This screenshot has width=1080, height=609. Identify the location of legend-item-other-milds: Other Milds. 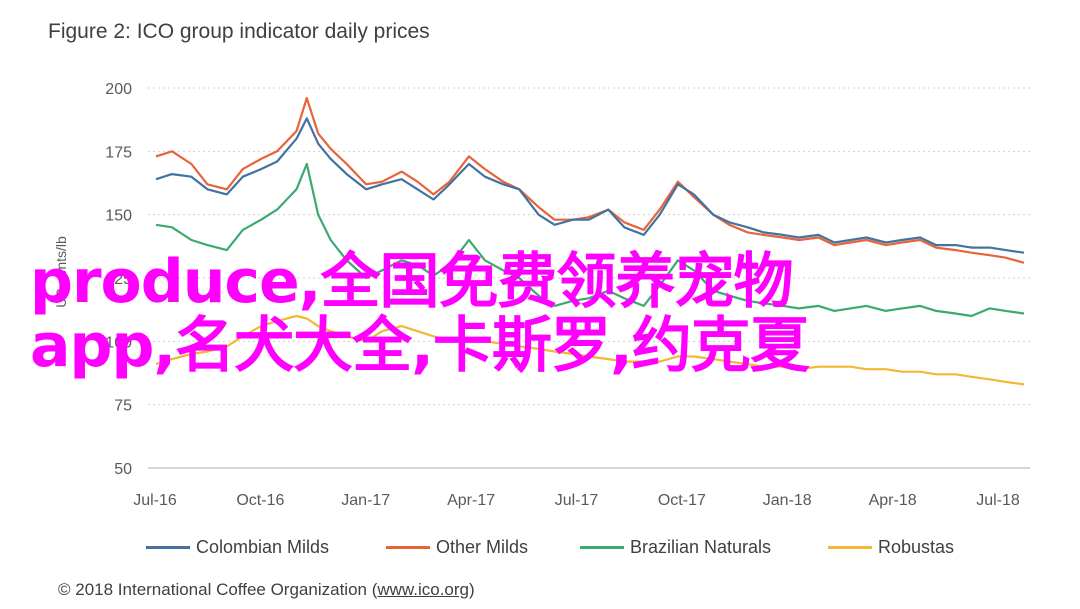
(457, 547).